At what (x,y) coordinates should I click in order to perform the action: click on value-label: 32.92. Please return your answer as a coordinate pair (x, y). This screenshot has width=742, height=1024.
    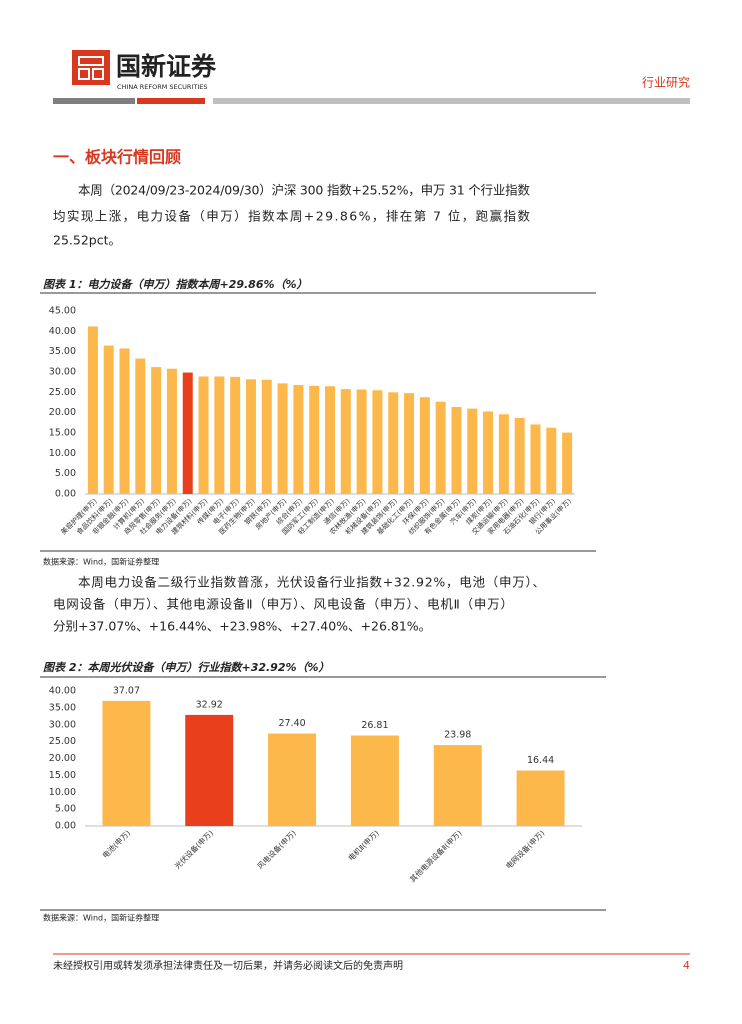
    Looking at the image, I should click on (209, 704).